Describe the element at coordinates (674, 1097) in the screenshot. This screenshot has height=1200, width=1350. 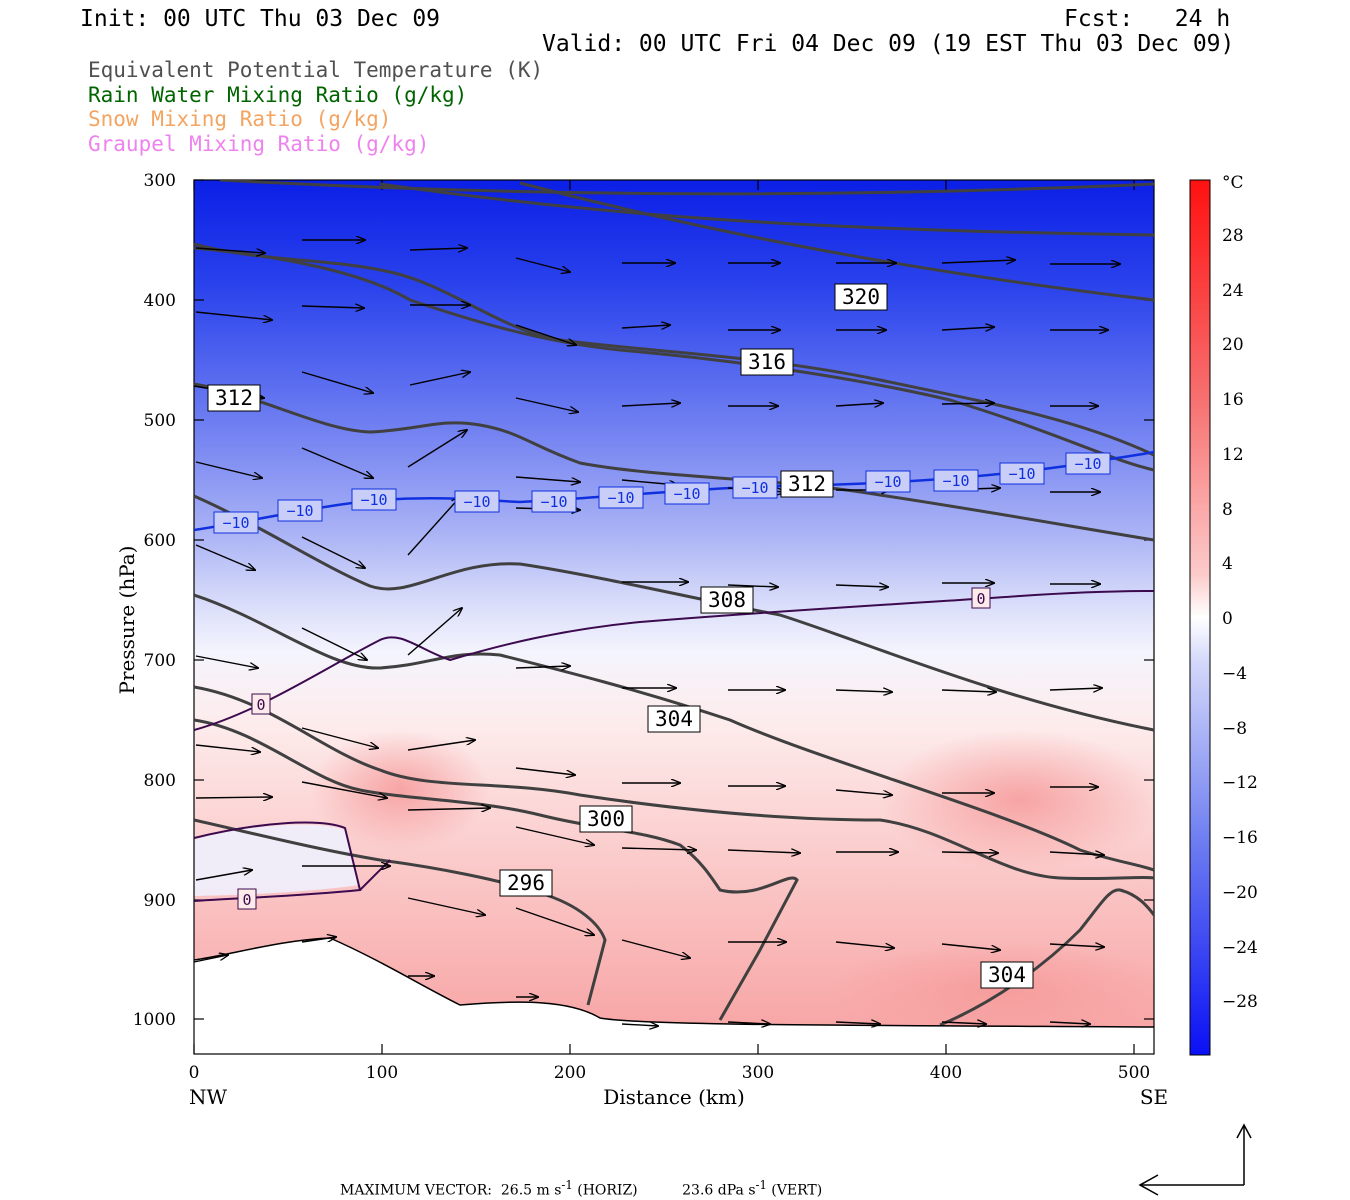
I see `x-axis-label: Distance (km)` at that location.